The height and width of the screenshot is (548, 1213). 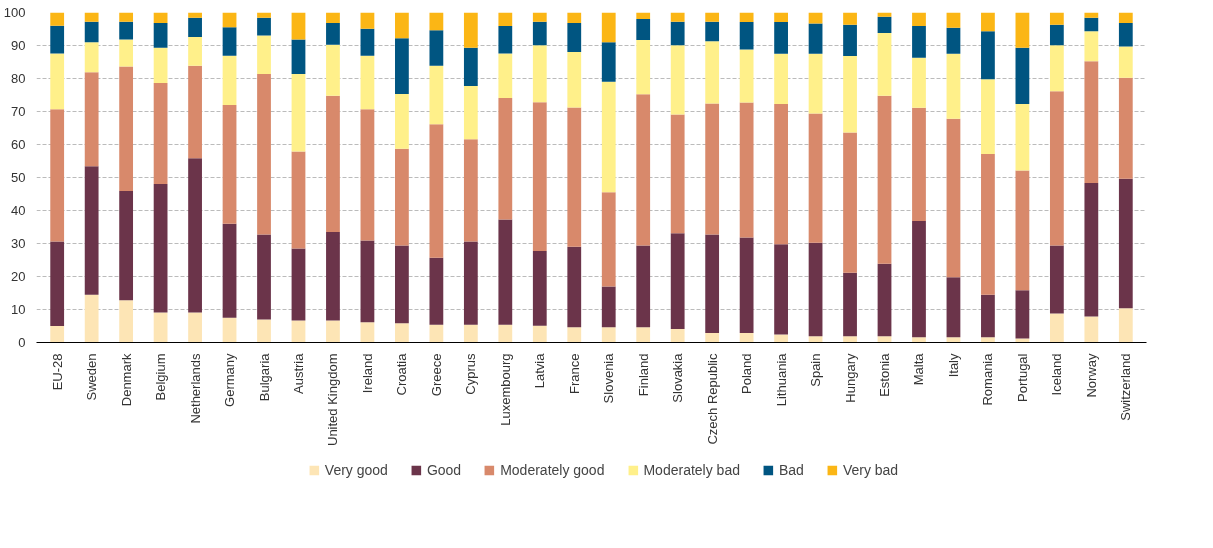 I want to click on x-tick-label: Ireland, so click(x=367, y=373).